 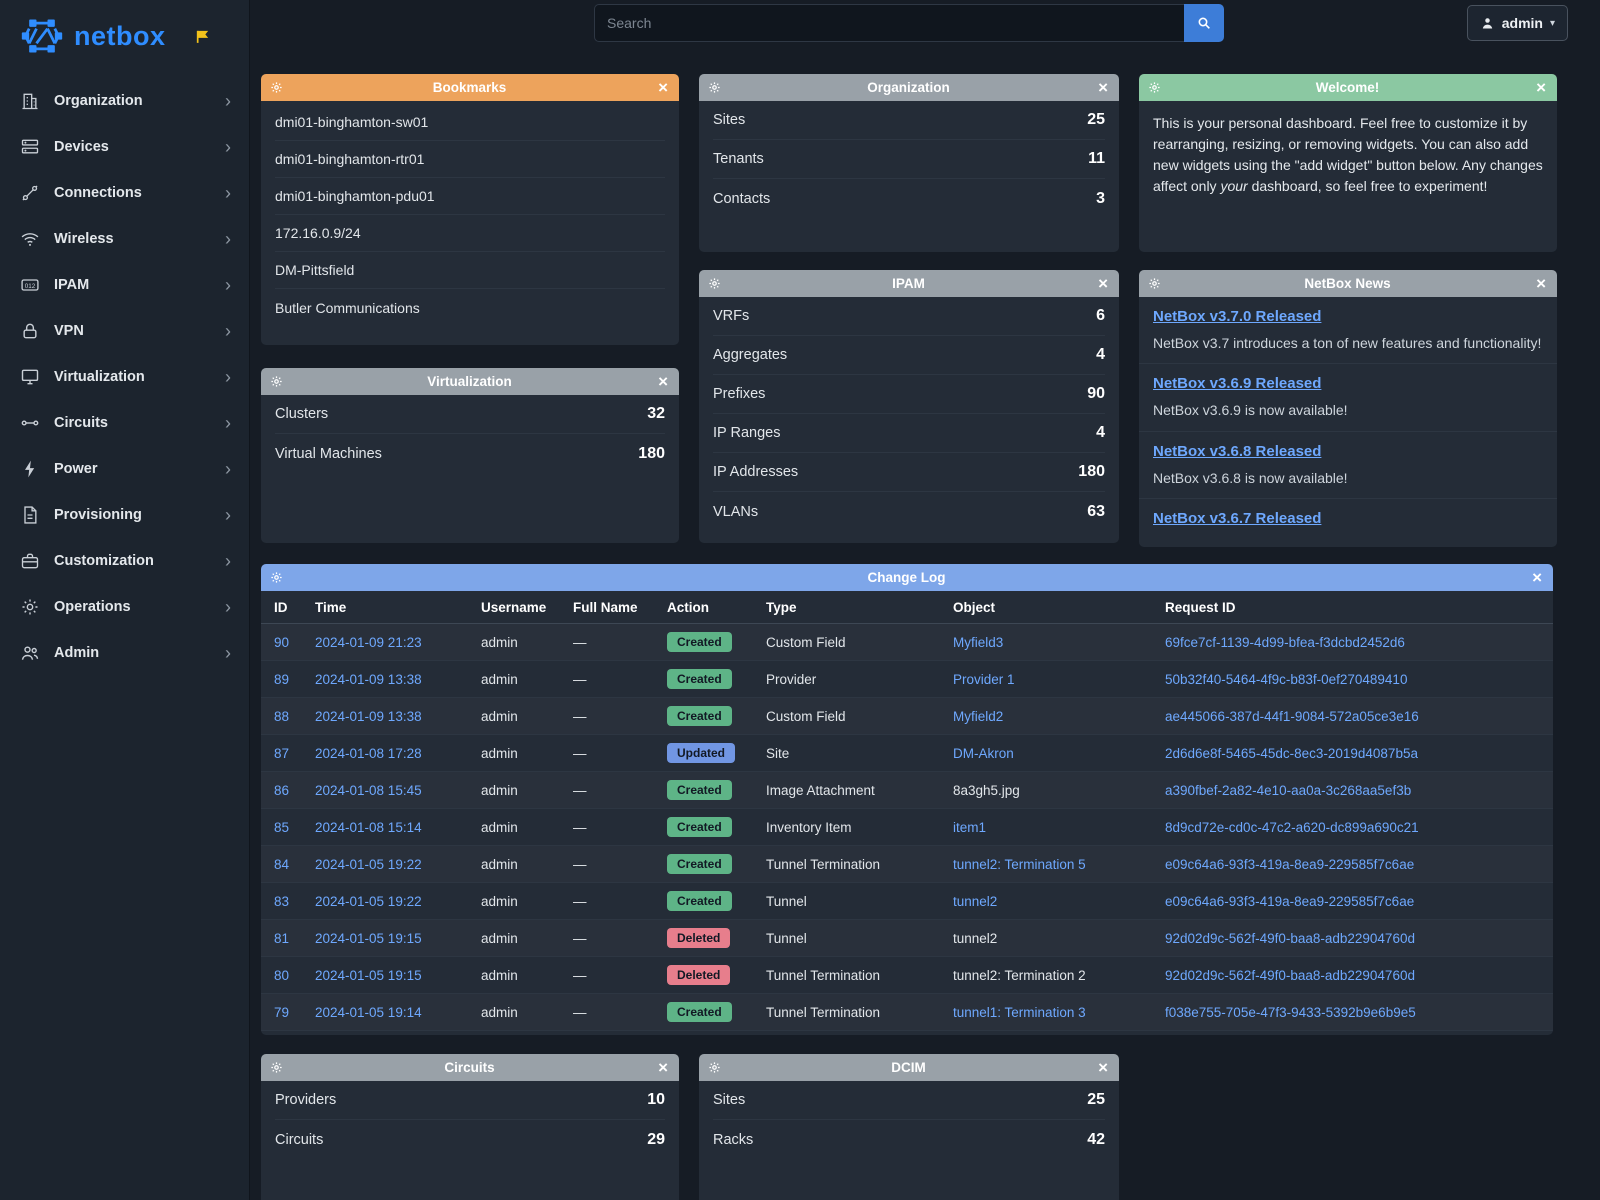 I want to click on sidebar-item-provisioning: Provisioning ›, so click(x=124, y=515).